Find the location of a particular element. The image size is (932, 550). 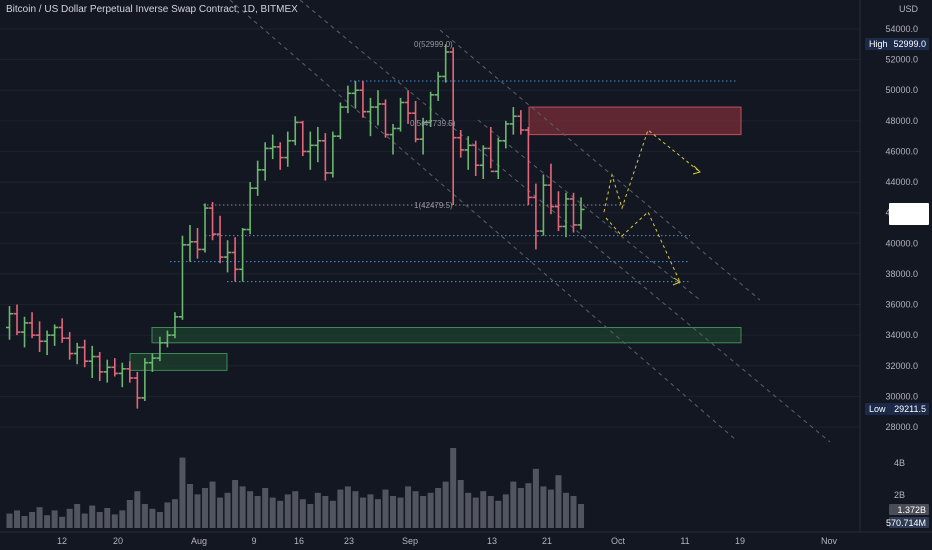

y-tick-label: 54000.0 is located at coordinates (901, 29).